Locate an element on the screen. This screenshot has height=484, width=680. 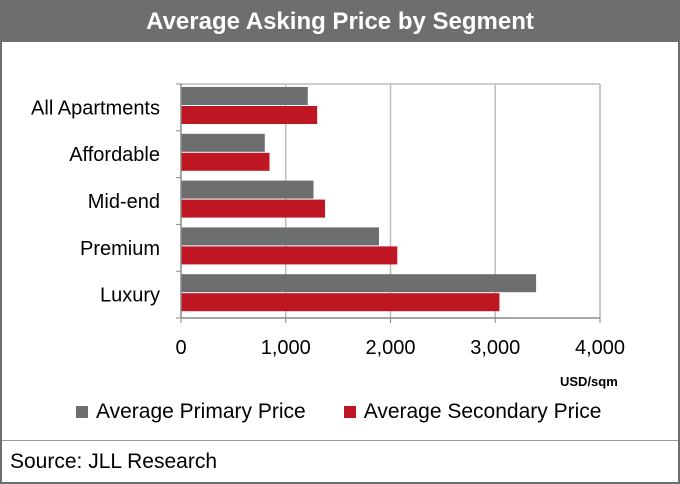
y-category-label: Affordable is located at coordinates (114, 155).